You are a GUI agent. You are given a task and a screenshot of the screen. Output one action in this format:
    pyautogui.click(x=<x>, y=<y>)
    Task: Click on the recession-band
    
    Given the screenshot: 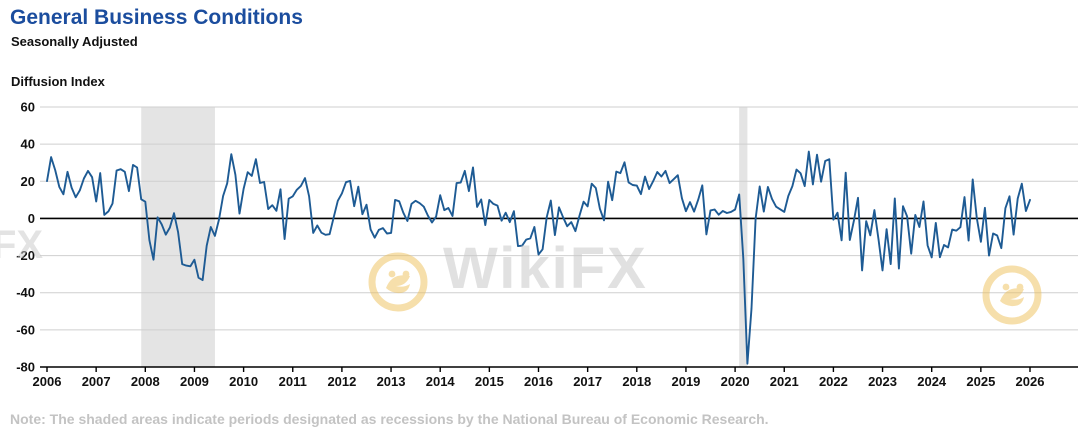 What is the action you would take?
    pyautogui.click(x=743, y=237)
    